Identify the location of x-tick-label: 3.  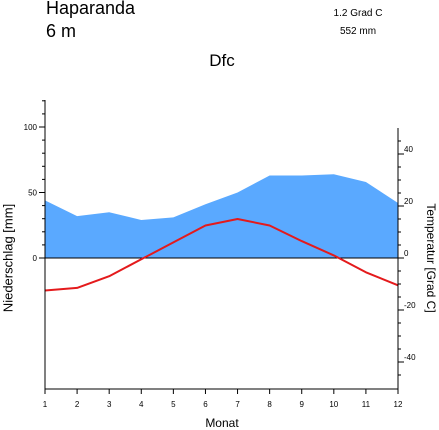
(109, 404).